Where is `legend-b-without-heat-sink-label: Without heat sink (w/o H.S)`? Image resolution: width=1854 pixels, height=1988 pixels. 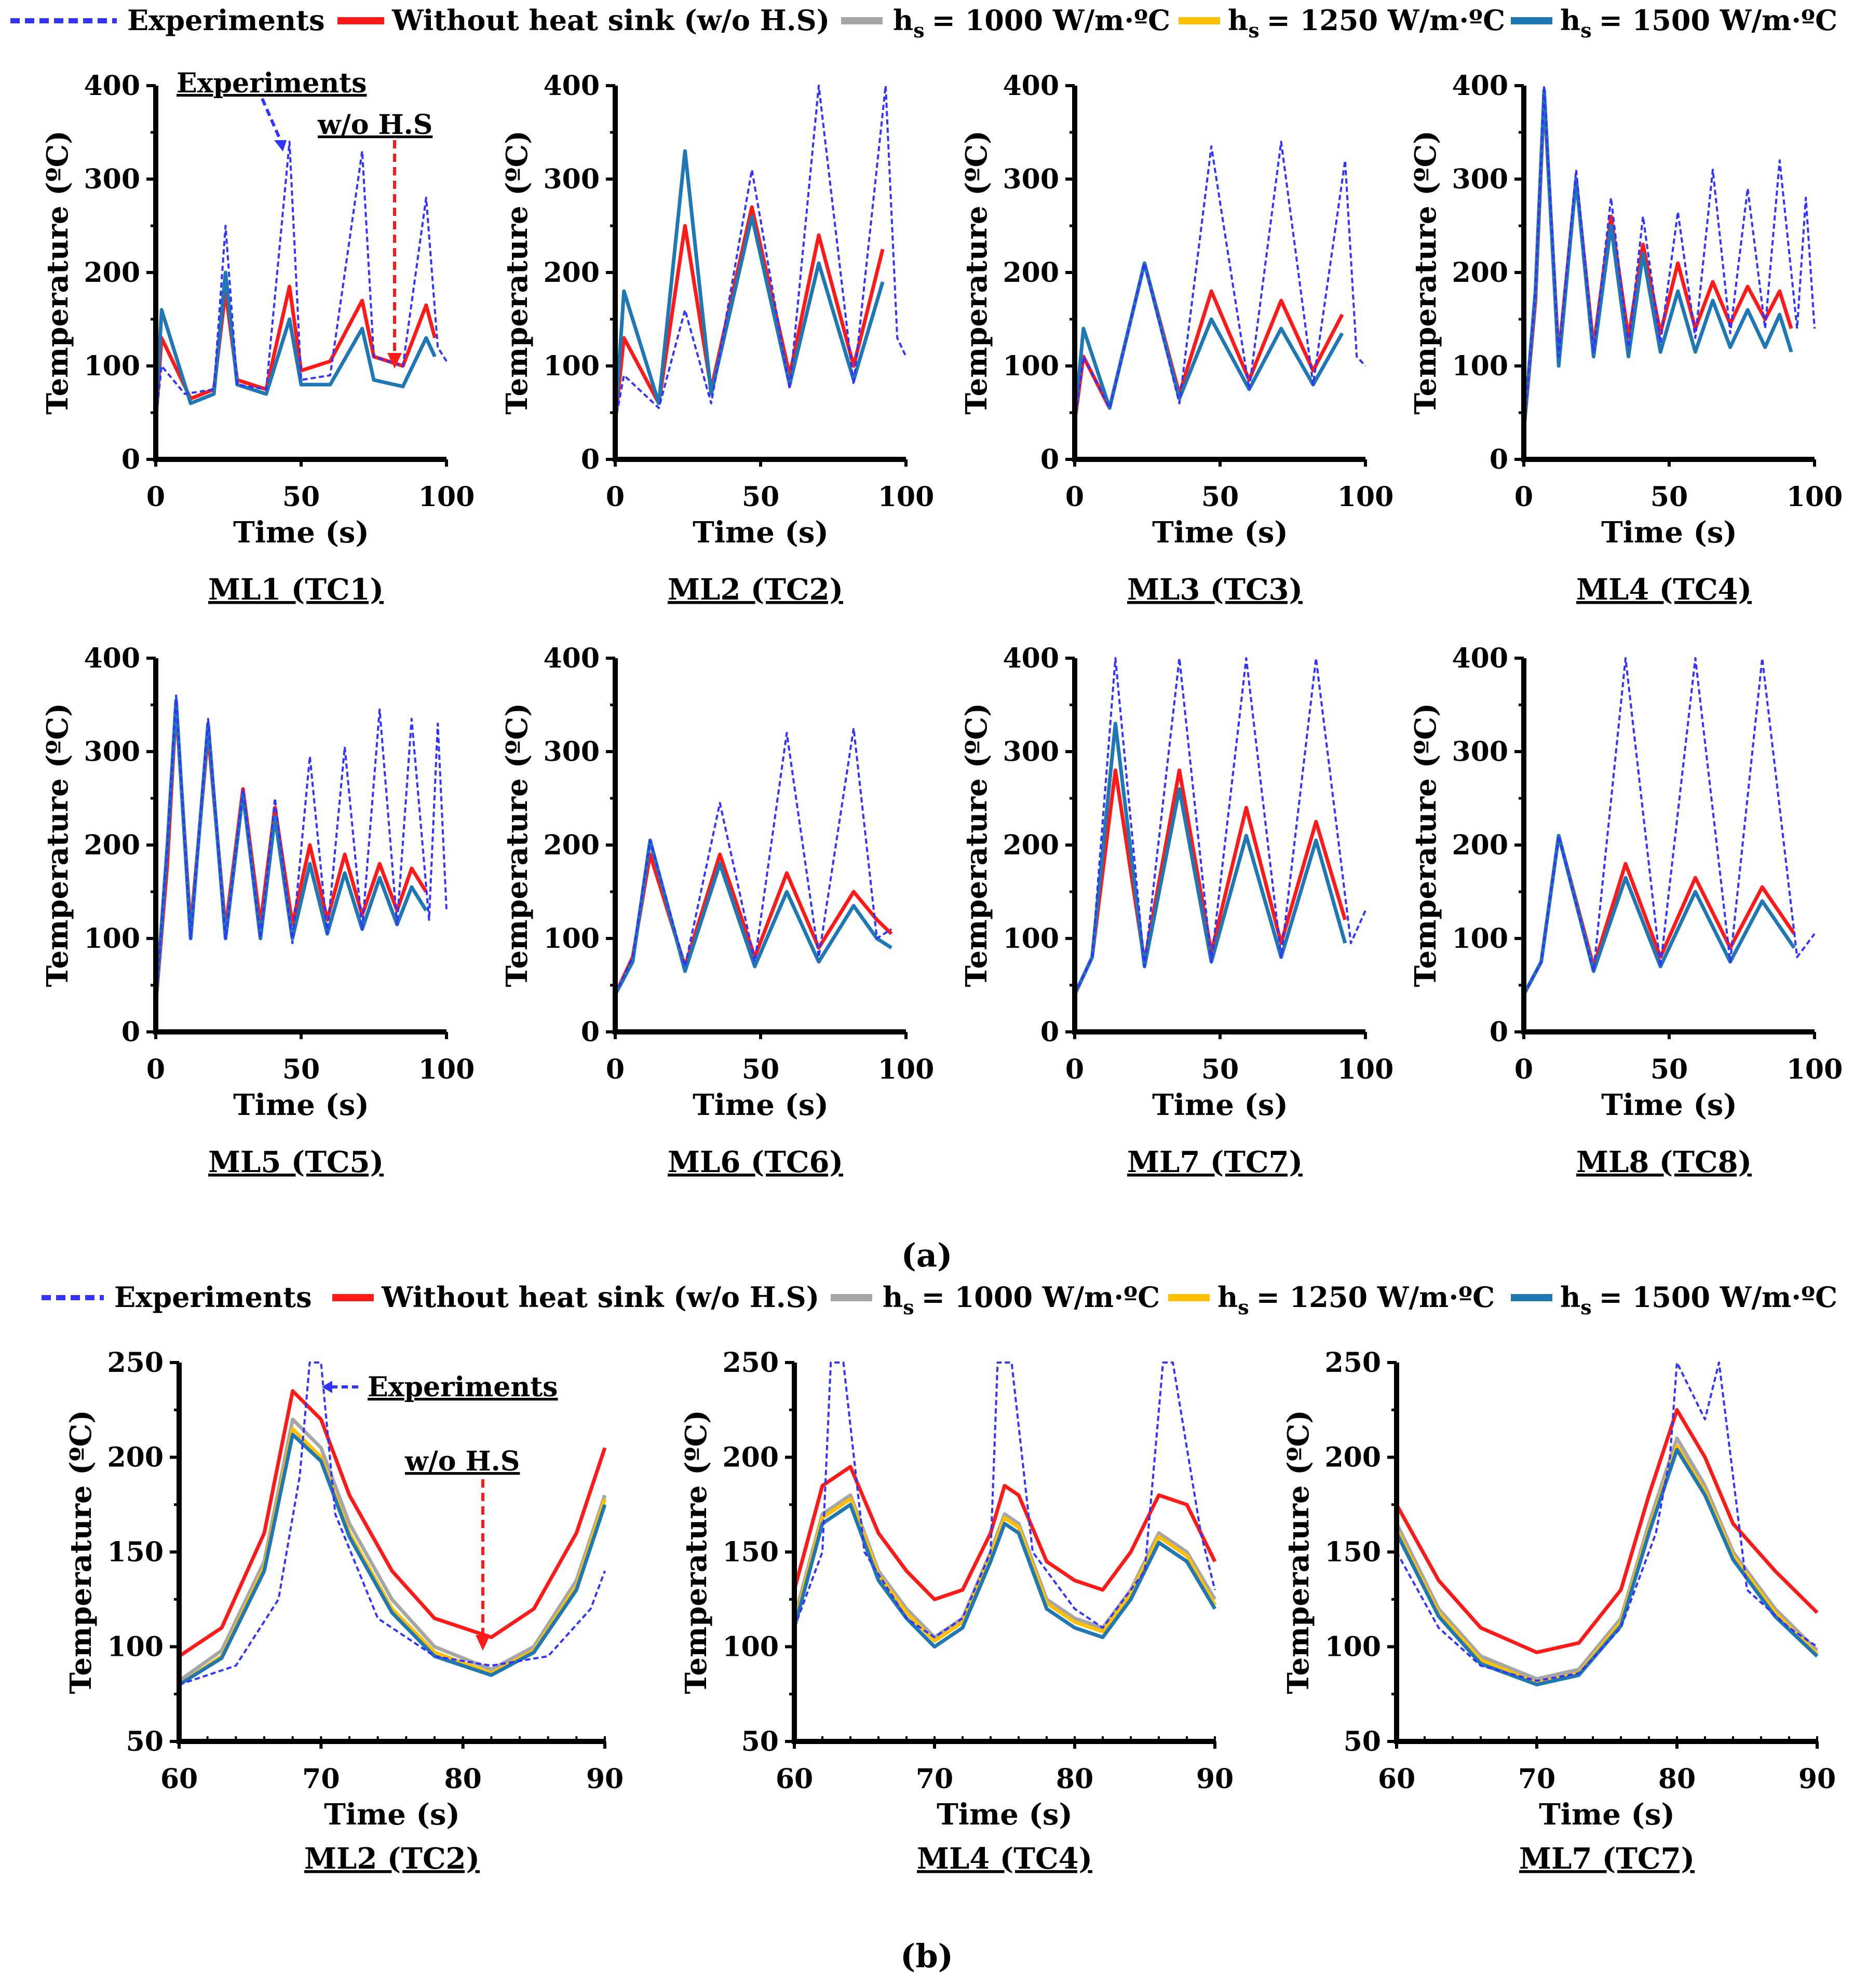
legend-b-without-heat-sink-label: Without heat sink (w/o H.S) is located at coordinates (600, 1297).